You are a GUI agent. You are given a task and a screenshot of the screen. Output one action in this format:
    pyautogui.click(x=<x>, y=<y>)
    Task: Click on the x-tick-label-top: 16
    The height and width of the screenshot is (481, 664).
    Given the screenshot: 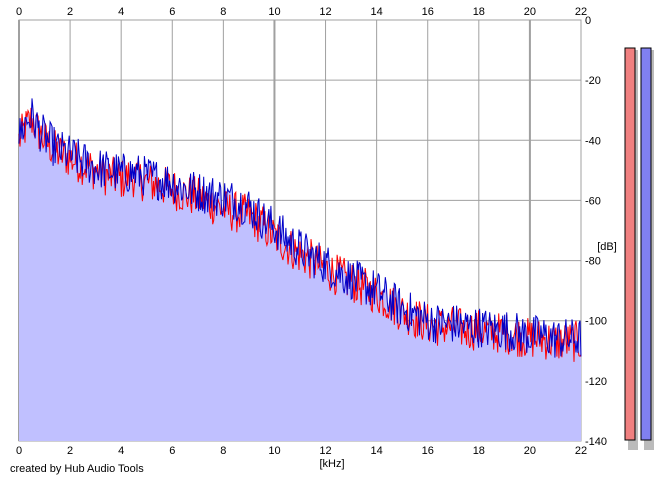 What is the action you would take?
    pyautogui.click(x=428, y=12)
    